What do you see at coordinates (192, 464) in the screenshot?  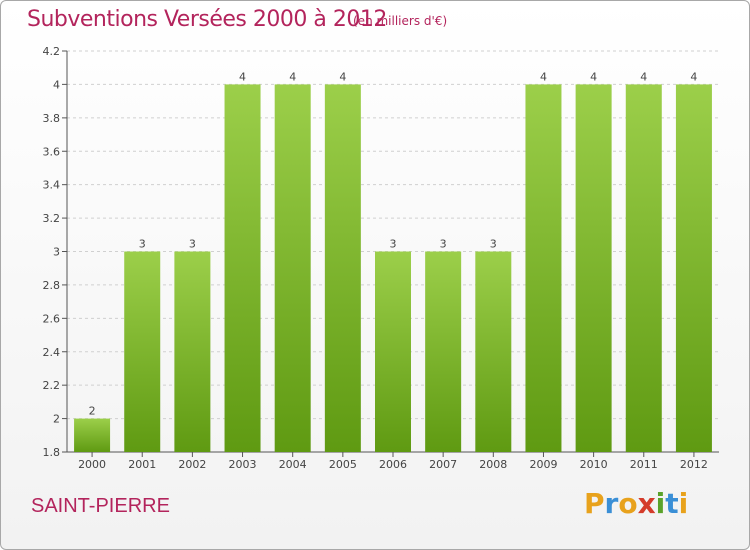 I see `x-tick-label: 2002` at bounding box center [192, 464].